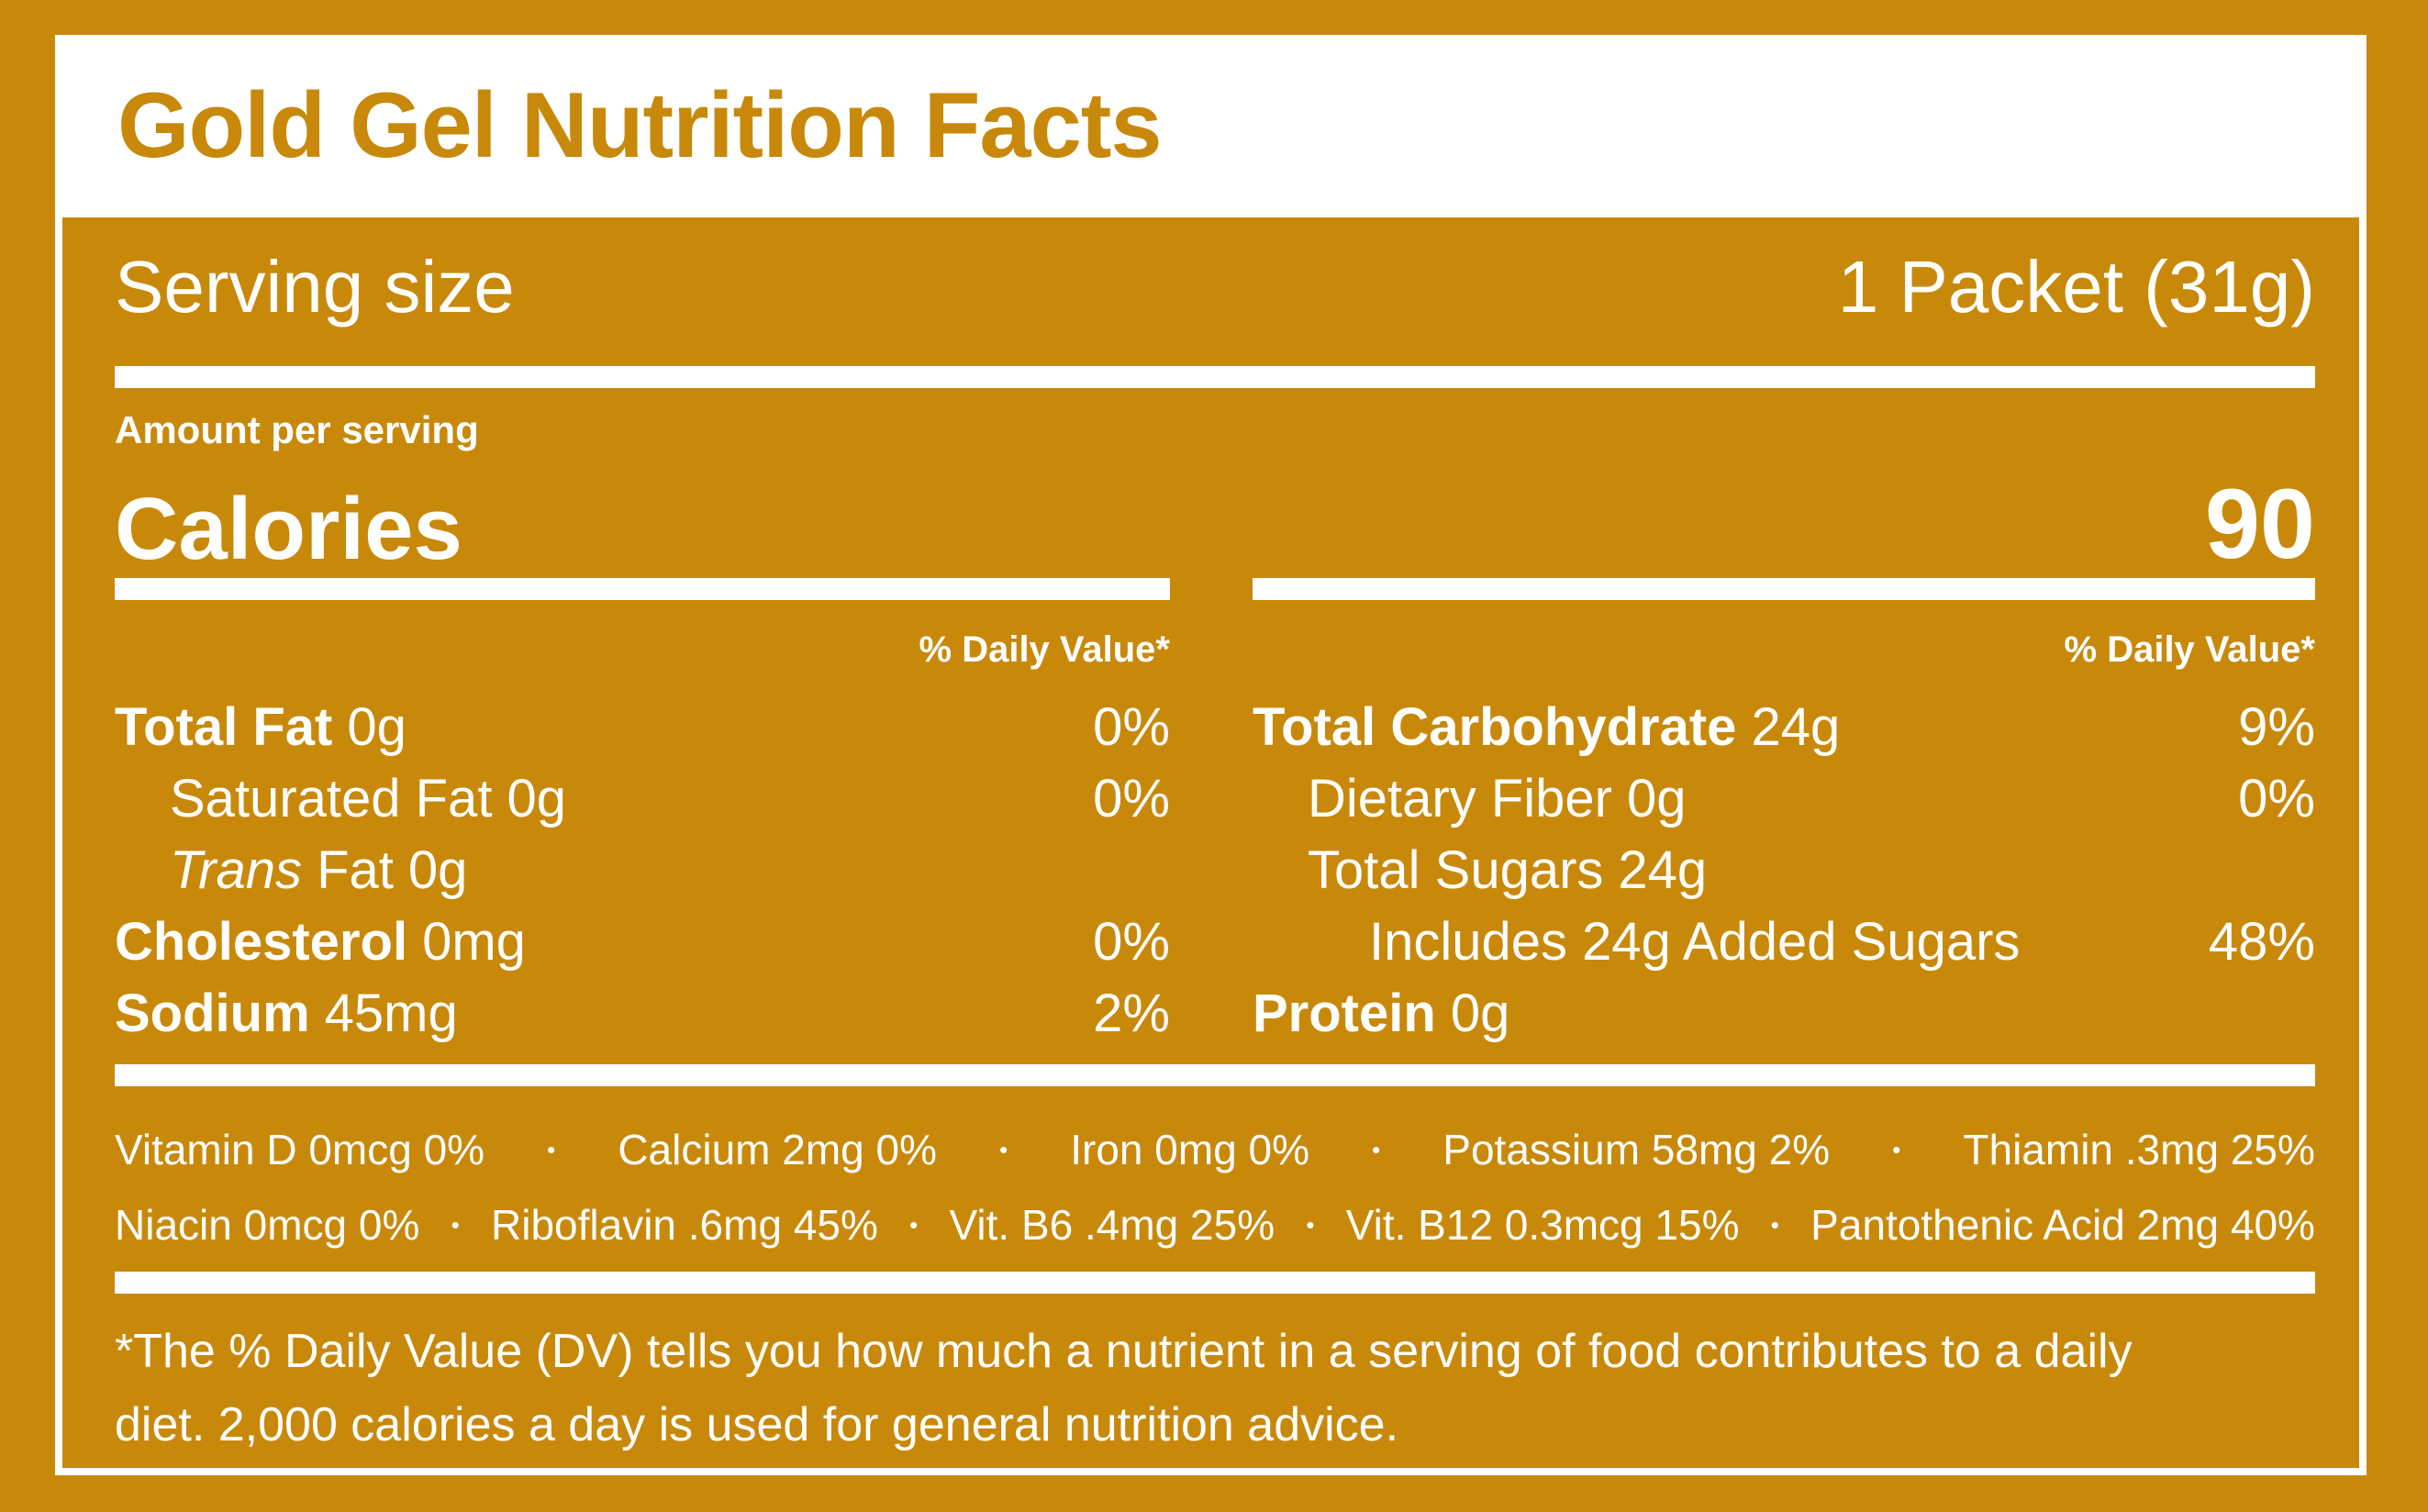  Describe the element at coordinates (2076, 287) in the screenshot. I see `serving-size-value: 1 Packet (31g)` at that location.